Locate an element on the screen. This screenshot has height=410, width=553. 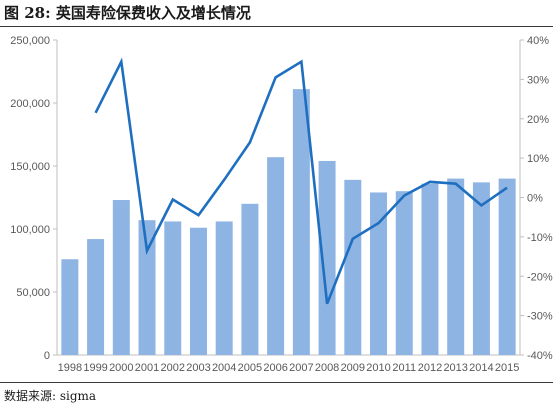
bar-2007 is located at coordinates (301, 222).